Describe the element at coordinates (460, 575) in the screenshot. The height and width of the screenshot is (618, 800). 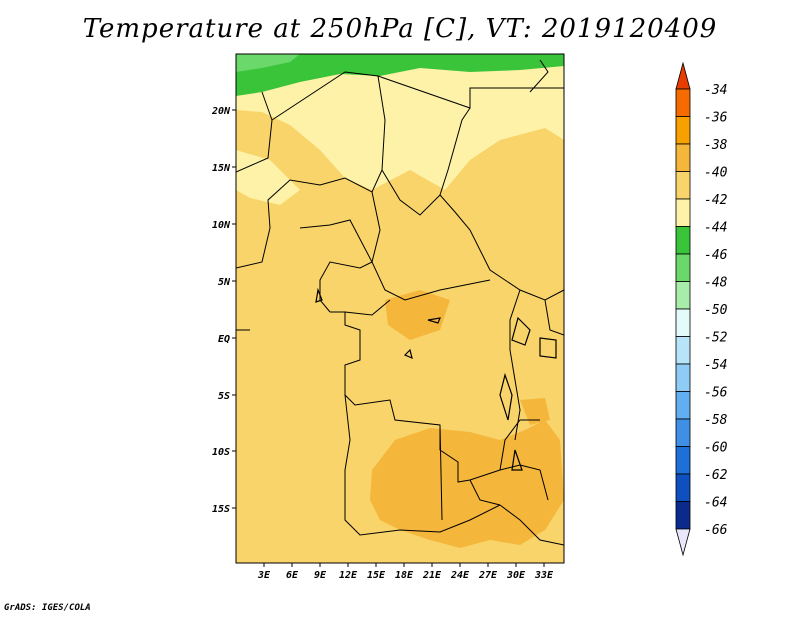
I see `lon-label: 24E` at that location.